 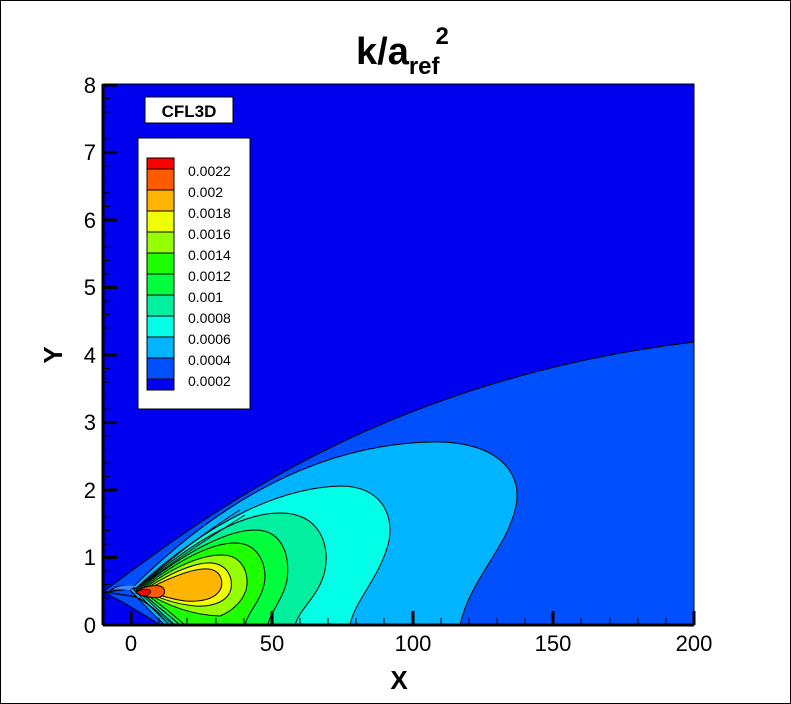 What do you see at coordinates (209, 171) in the screenshot?
I see `svg-text: 0.0022` at bounding box center [209, 171].